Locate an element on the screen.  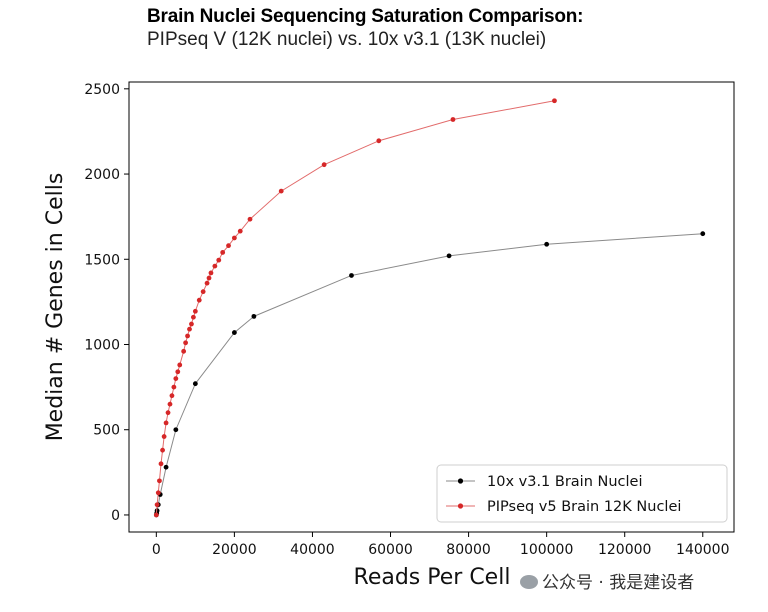
legend-label-pipseq: PIPseq v5 Brain 12K Nuclei is located at coordinates (584, 507).